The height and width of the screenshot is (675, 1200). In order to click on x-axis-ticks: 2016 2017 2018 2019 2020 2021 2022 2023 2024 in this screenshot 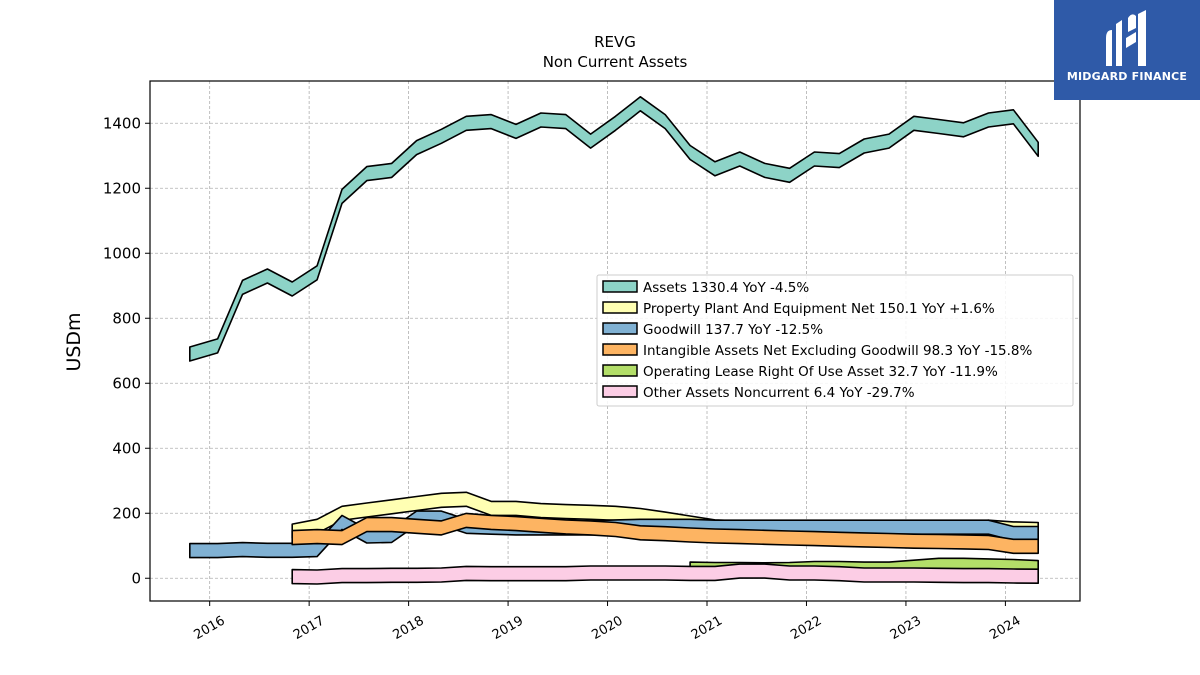, I will do `click(607, 622)`.